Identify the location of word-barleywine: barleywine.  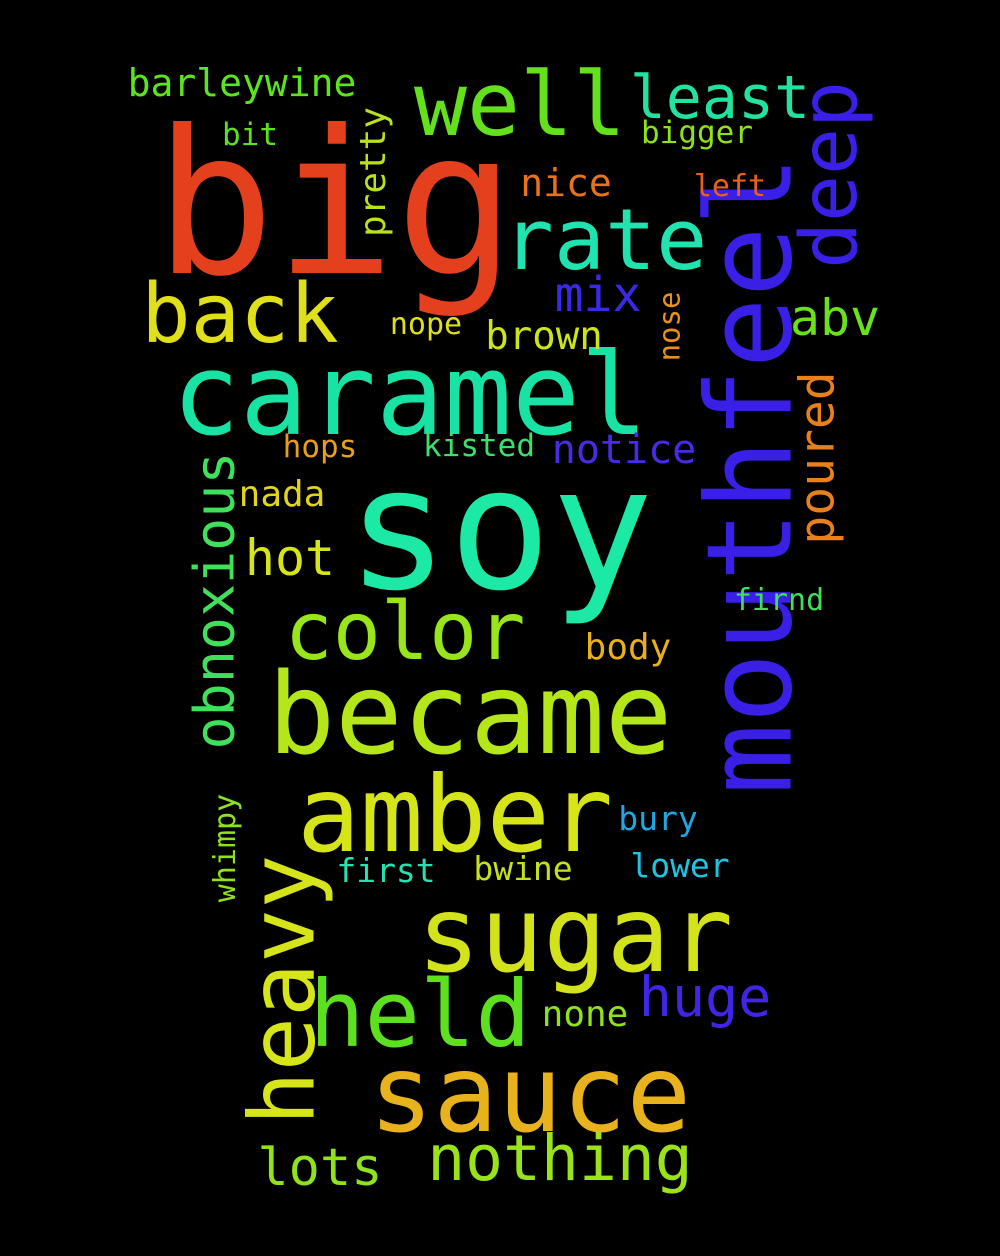
(242, 83).